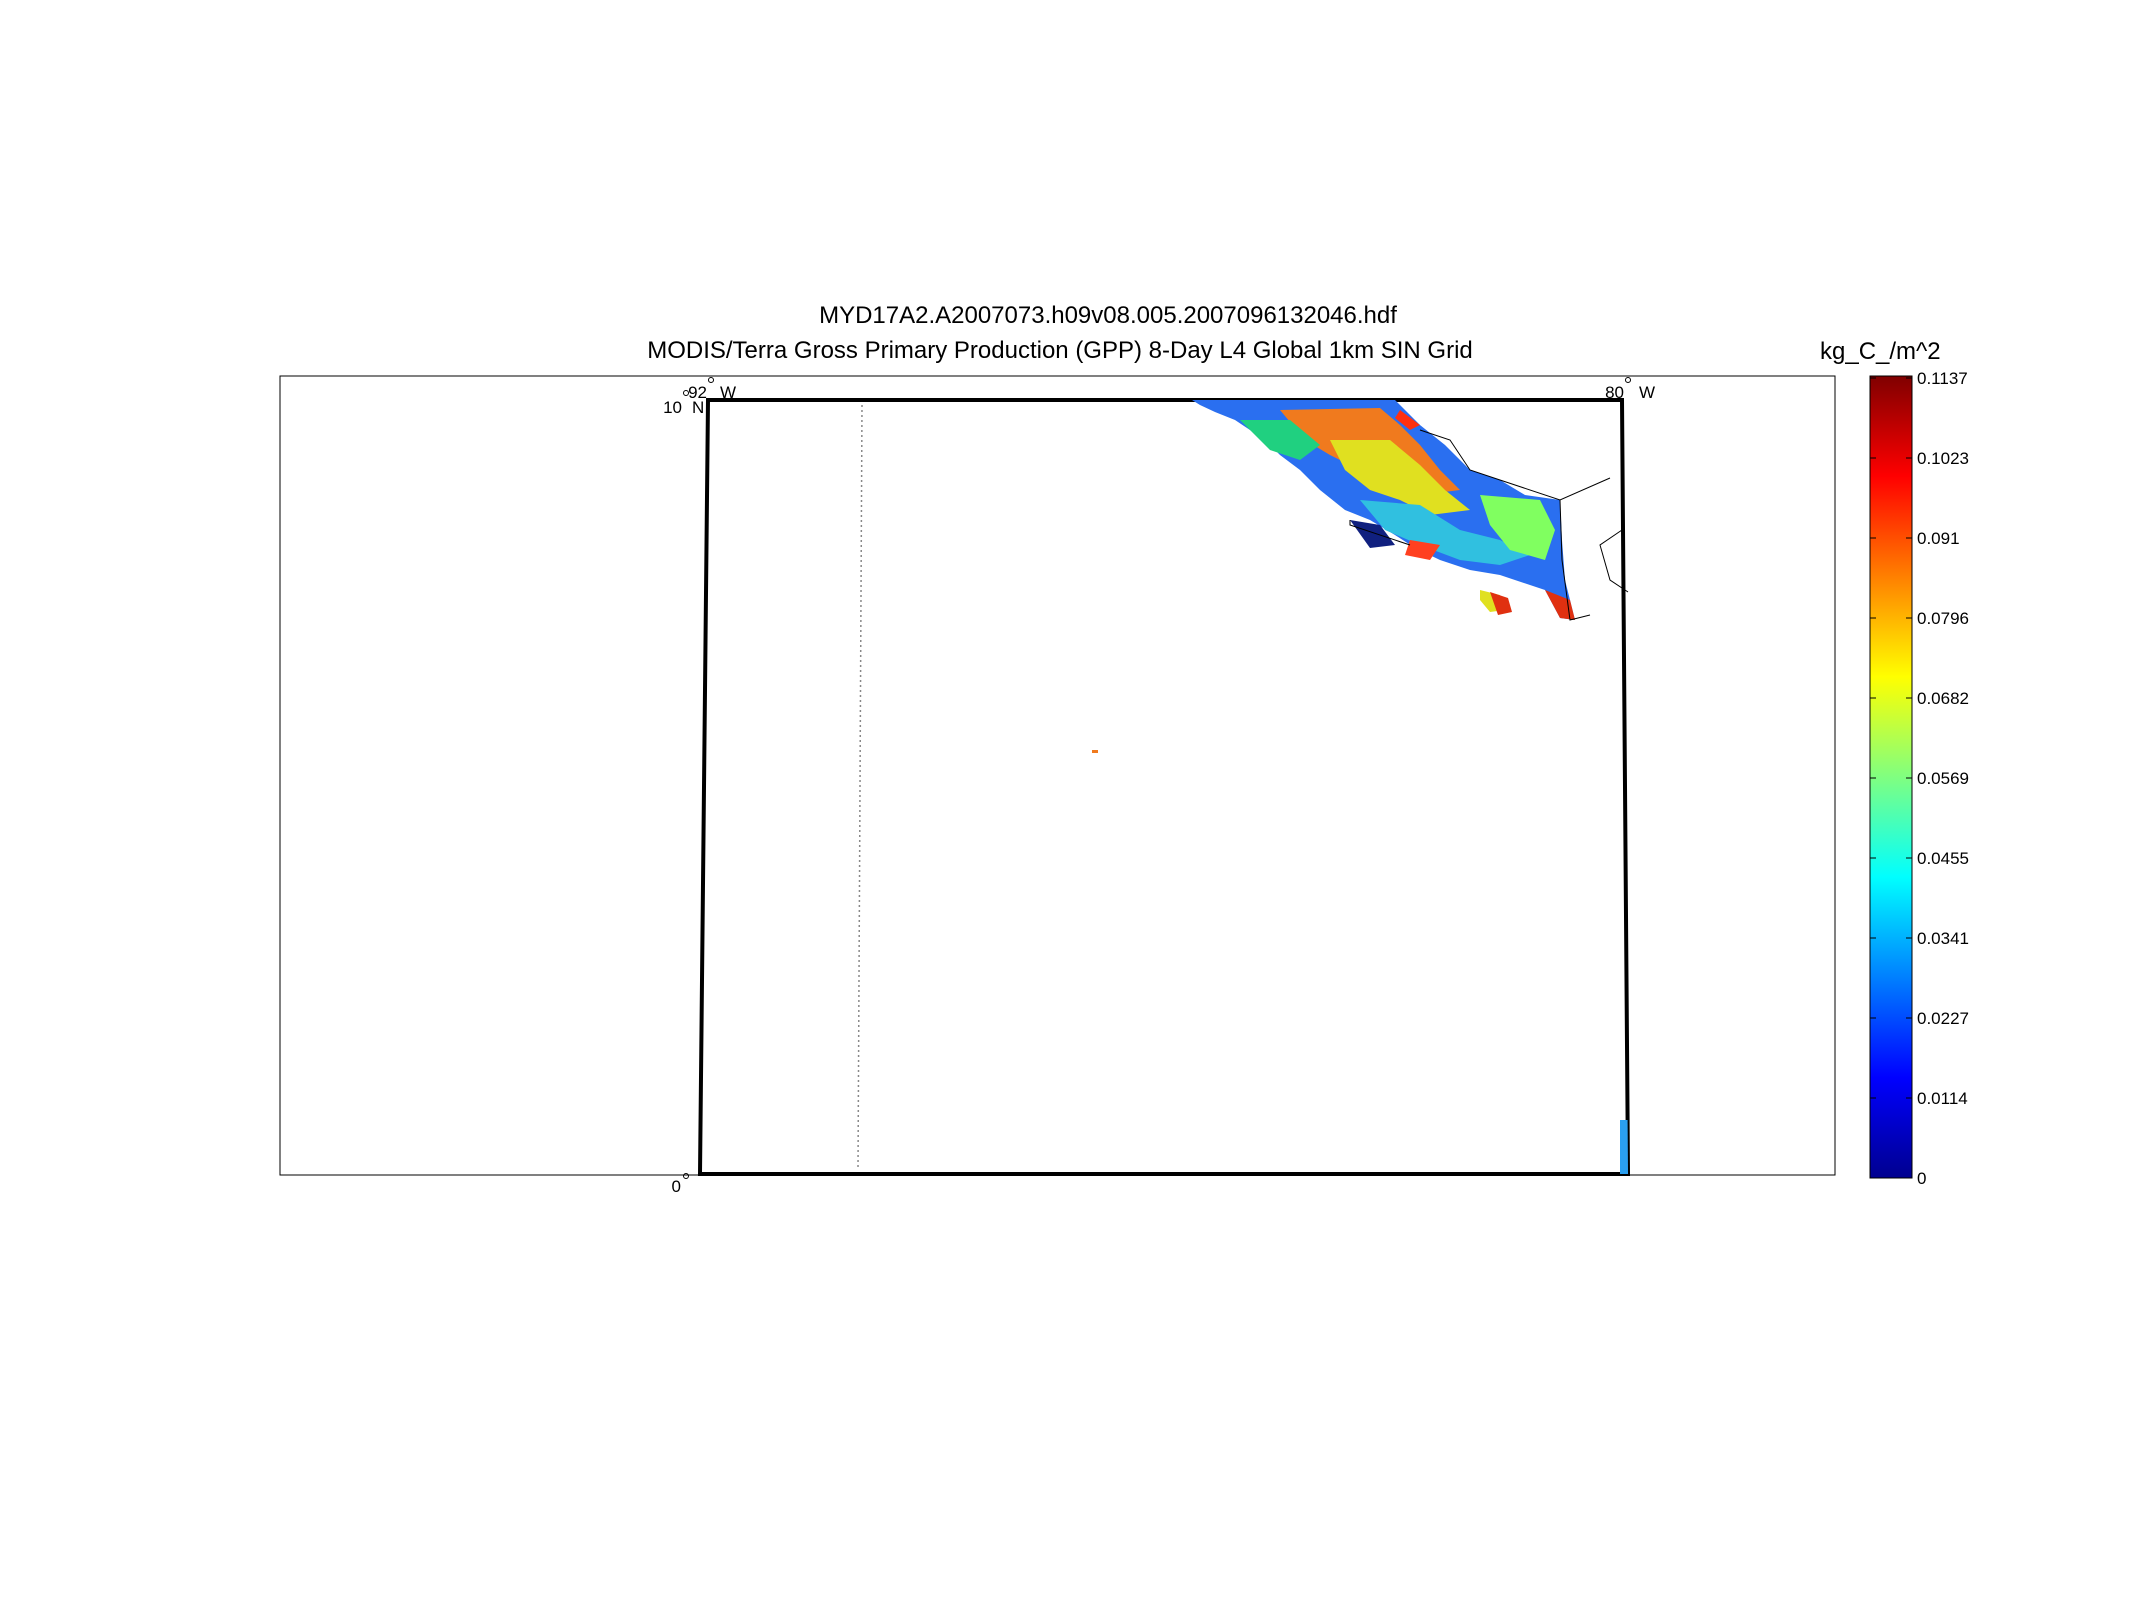 This screenshot has width=2137, height=1602. I want to click on lon-label-92w-hemi: W, so click(728, 392).